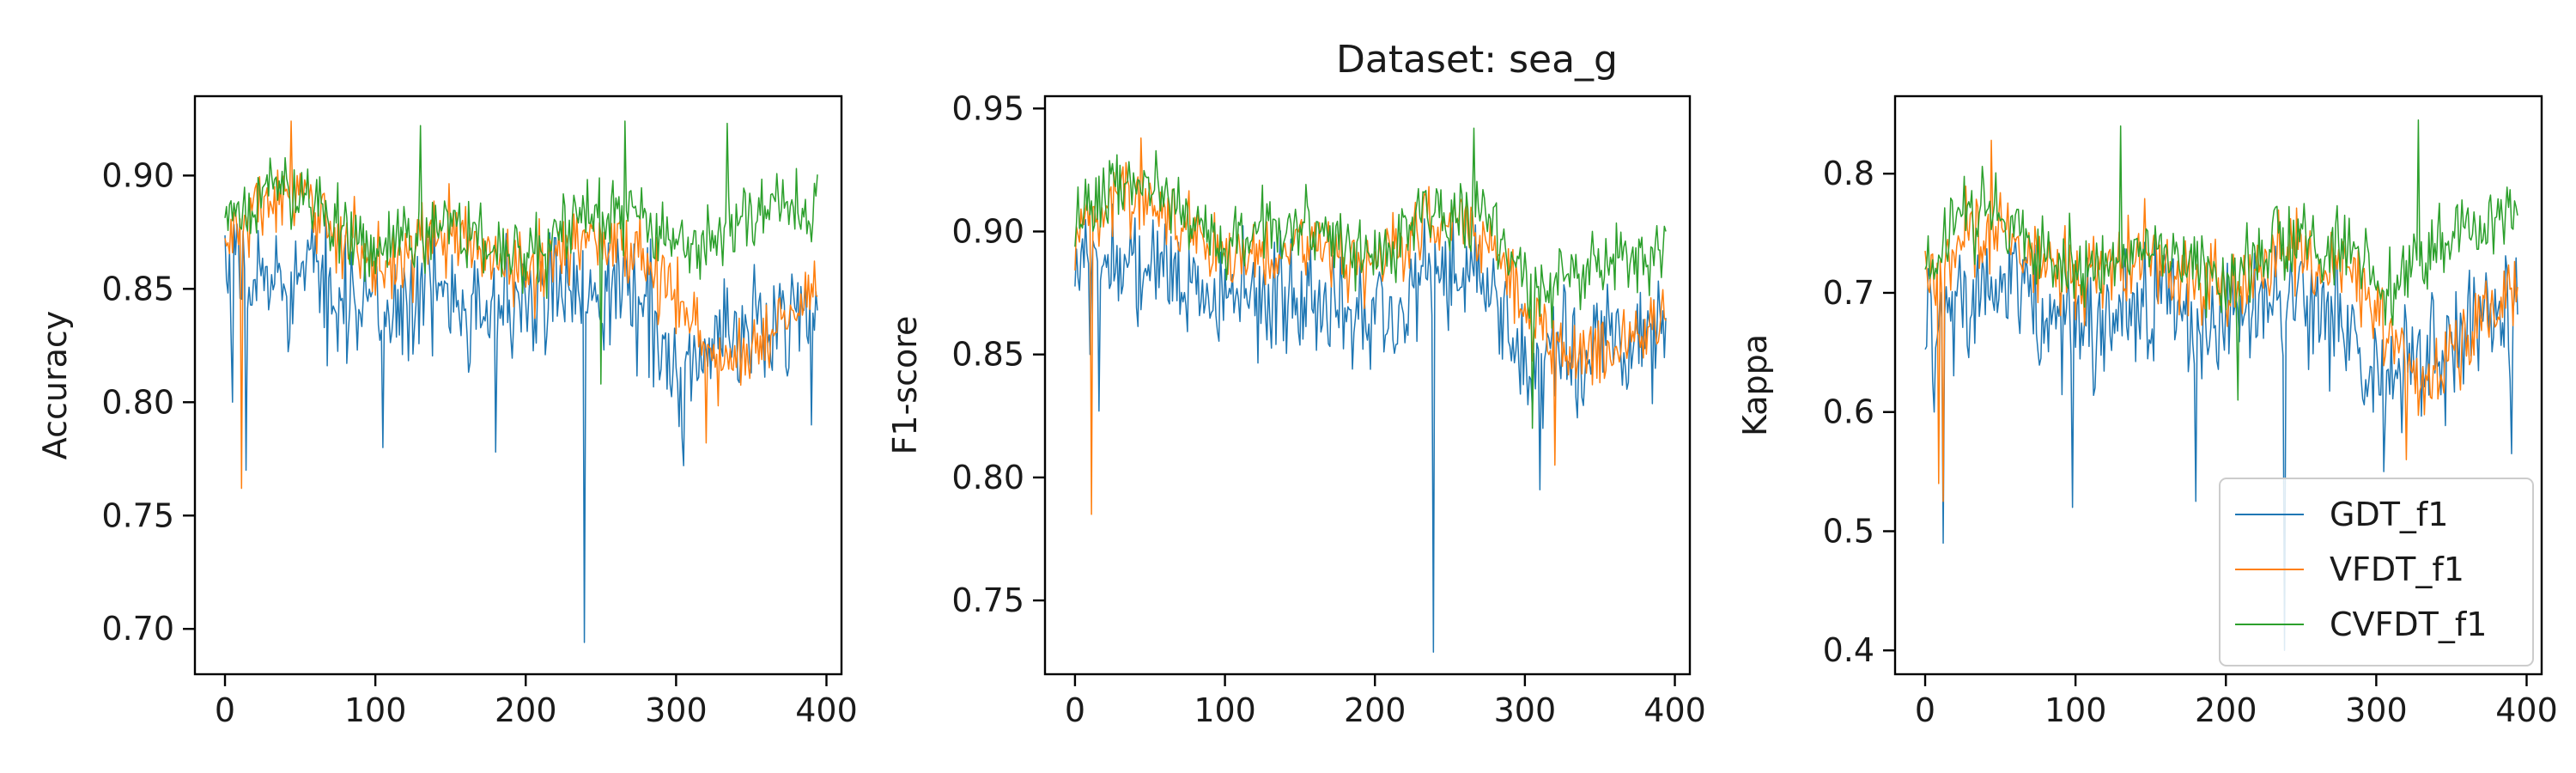  I want to click on y-axis-label: Kappa, so click(1755, 385).